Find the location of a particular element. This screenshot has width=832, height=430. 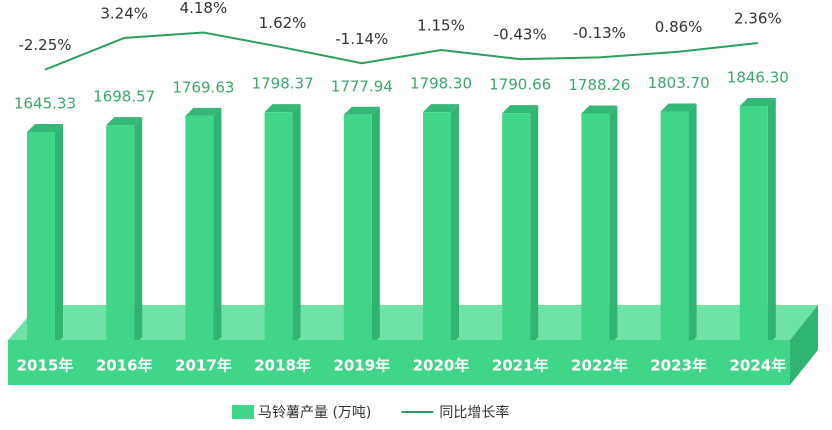

line-value-label: 4.18% is located at coordinates (204, 8).